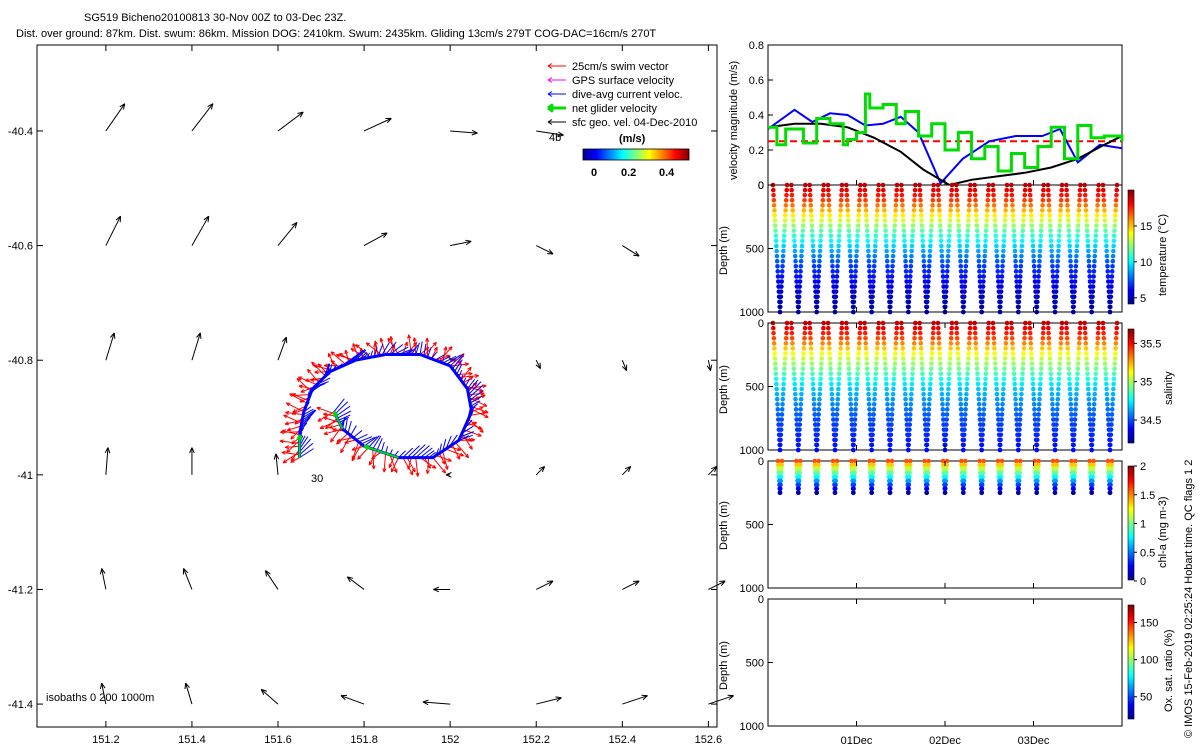 The height and width of the screenshot is (750, 1200). What do you see at coordinates (885, 358) in the screenshot?
I see `dive-6-pt-7-down` at bounding box center [885, 358].